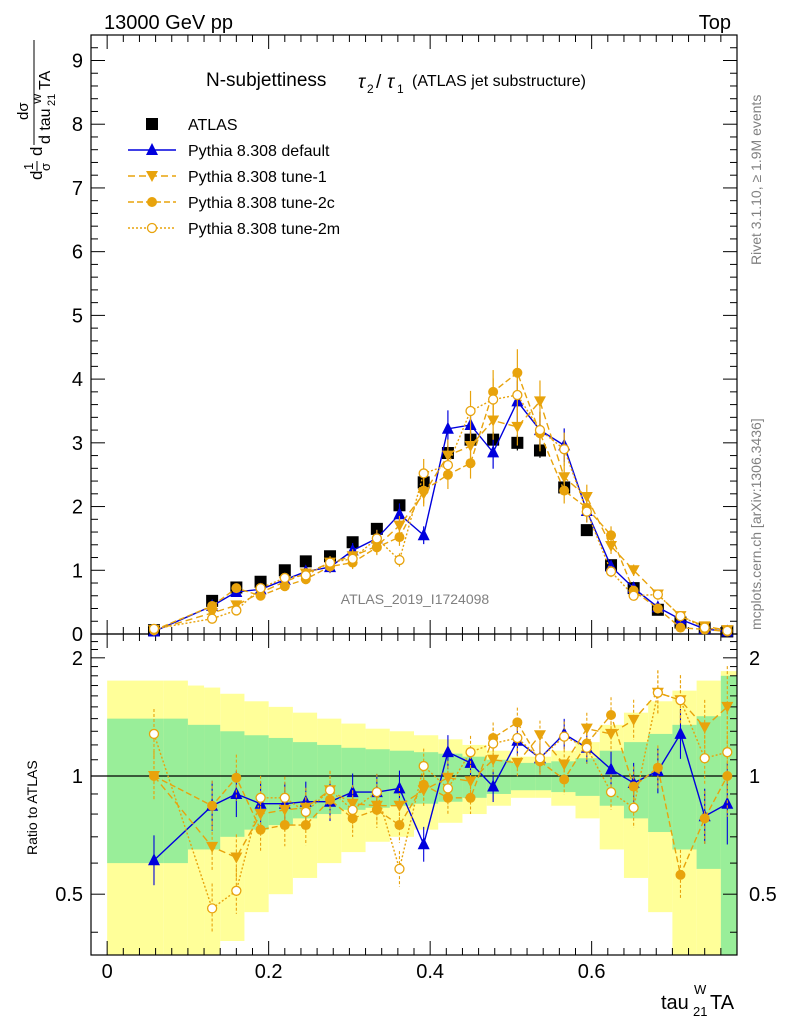 This screenshot has width=786, height=1024. What do you see at coordinates (36, 151) in the screenshot?
I see `svg-text: d` at bounding box center [36, 151].